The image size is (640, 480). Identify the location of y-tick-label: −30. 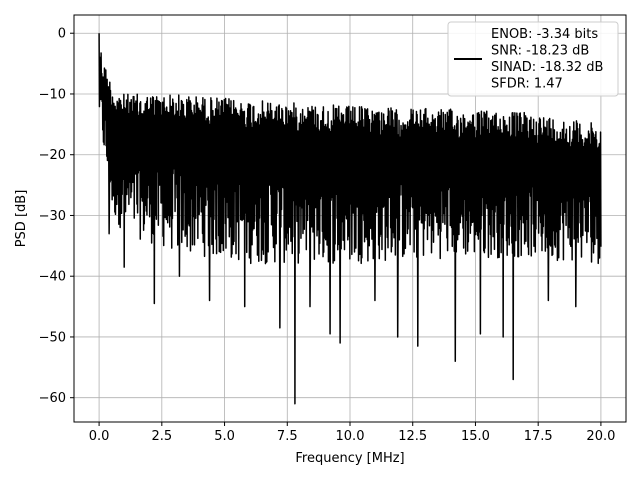
(52, 216).